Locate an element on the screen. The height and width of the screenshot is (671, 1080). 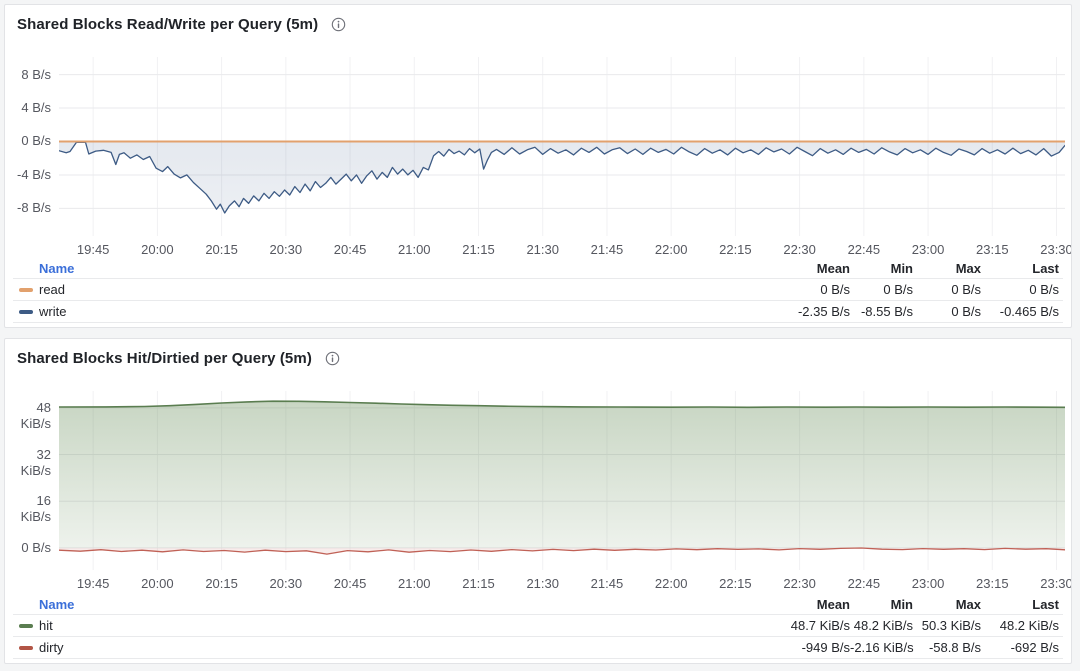
y-axis-tick-label: -4 B/s is located at coordinates (34, 174).